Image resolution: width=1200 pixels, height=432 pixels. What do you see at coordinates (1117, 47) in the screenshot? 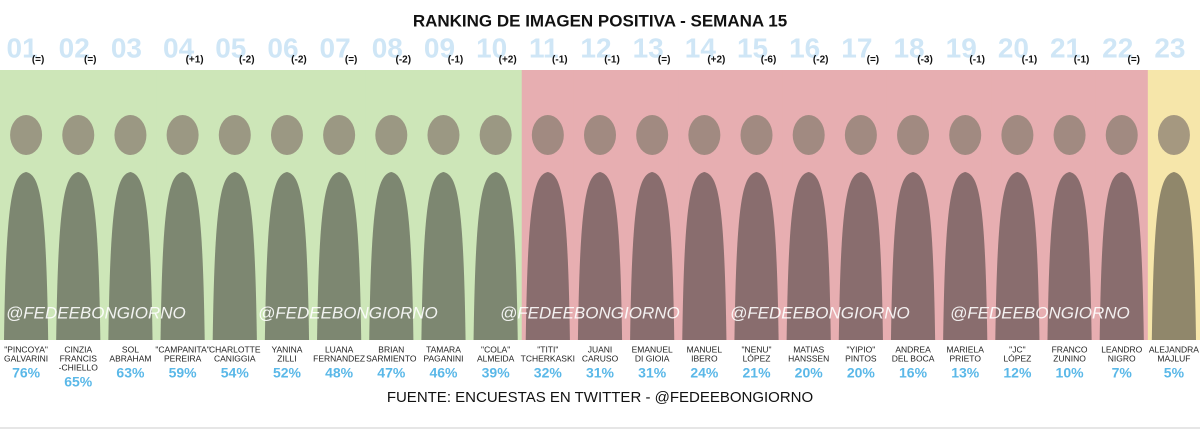
I see `rank: 22` at bounding box center [1117, 47].